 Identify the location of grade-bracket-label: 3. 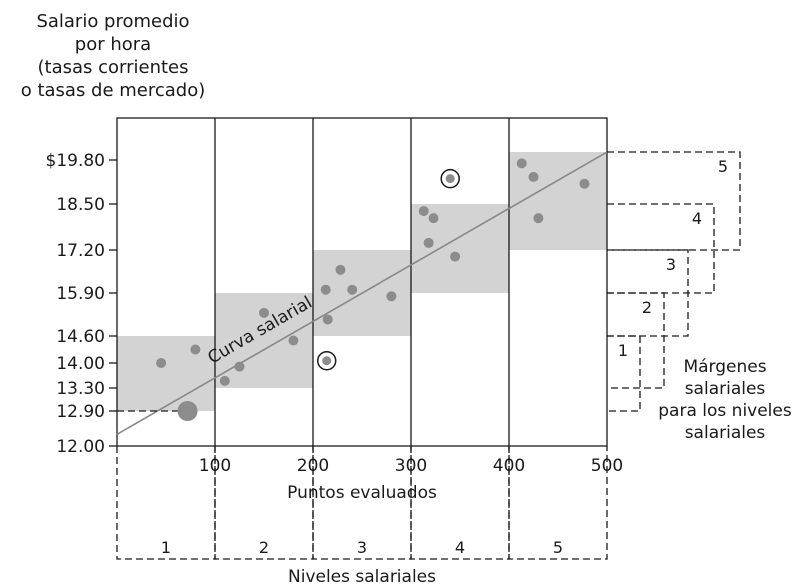
(362, 547).